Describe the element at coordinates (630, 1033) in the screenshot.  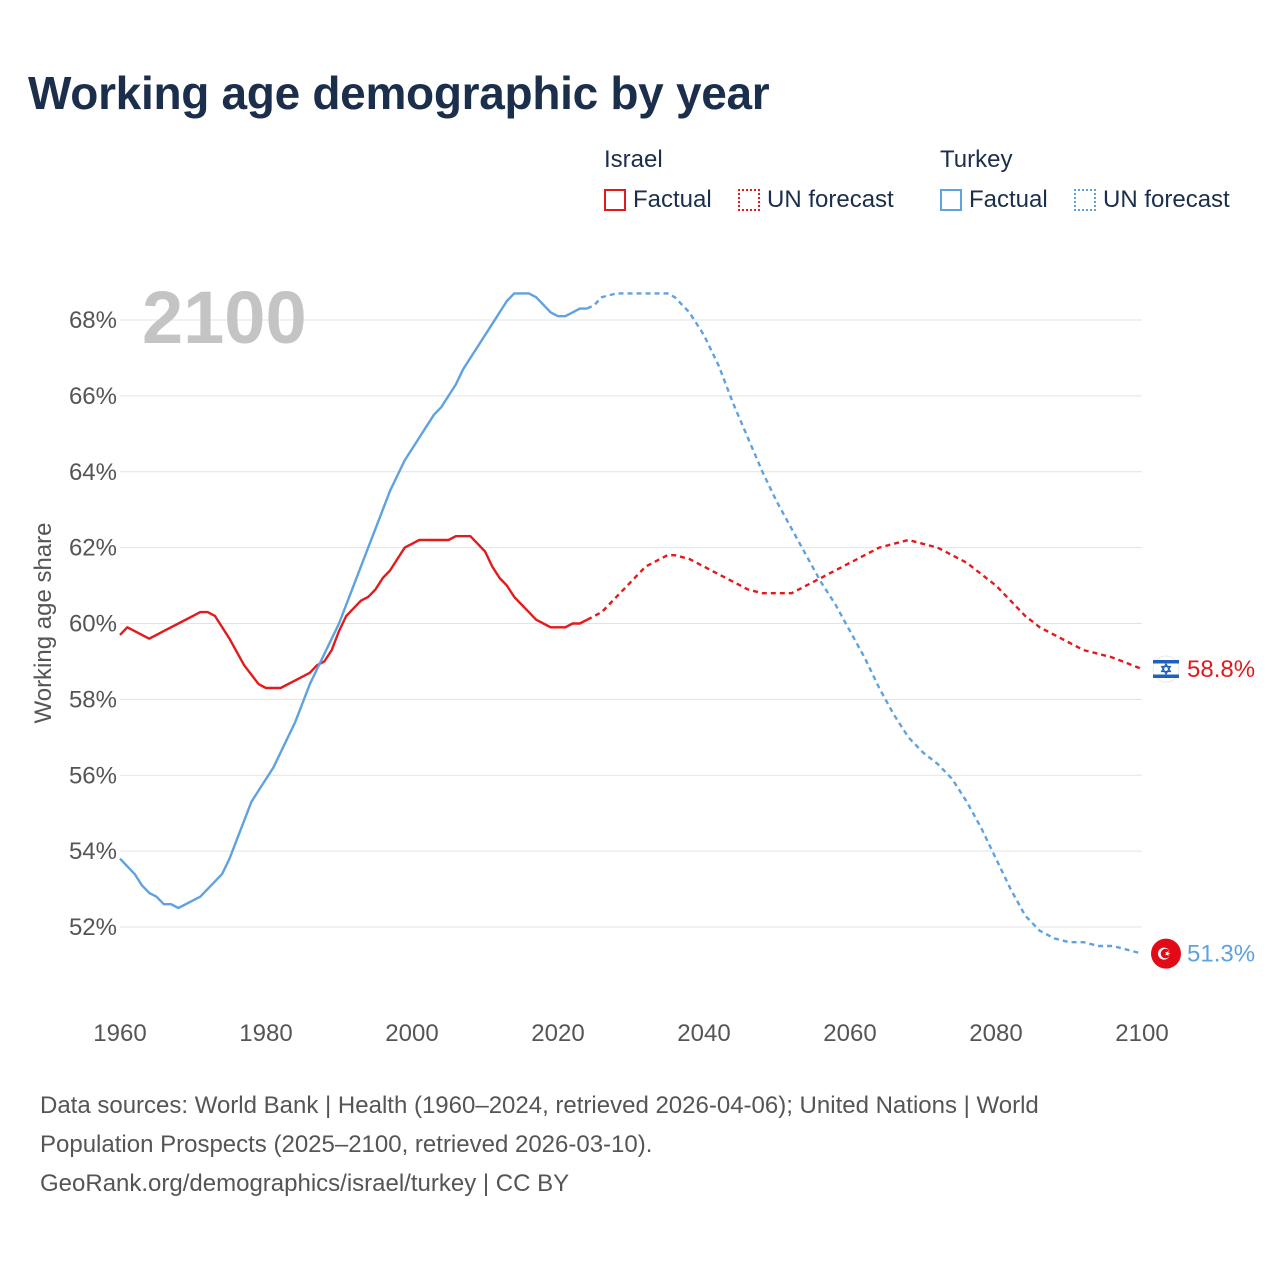
I see `x-axis-ticks: 1960 1980 2000 2020 2040 2060 2080 2100` at that location.